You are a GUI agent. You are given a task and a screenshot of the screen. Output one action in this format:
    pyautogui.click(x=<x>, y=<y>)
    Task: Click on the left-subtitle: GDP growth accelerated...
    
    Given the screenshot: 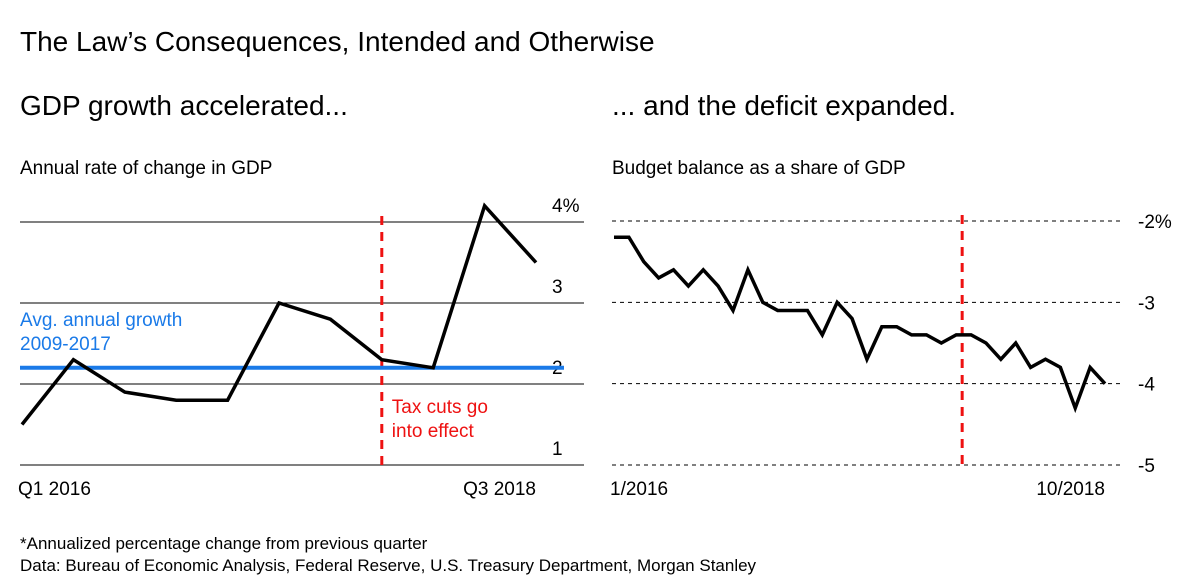 What is the action you would take?
    pyautogui.click(x=184, y=105)
    